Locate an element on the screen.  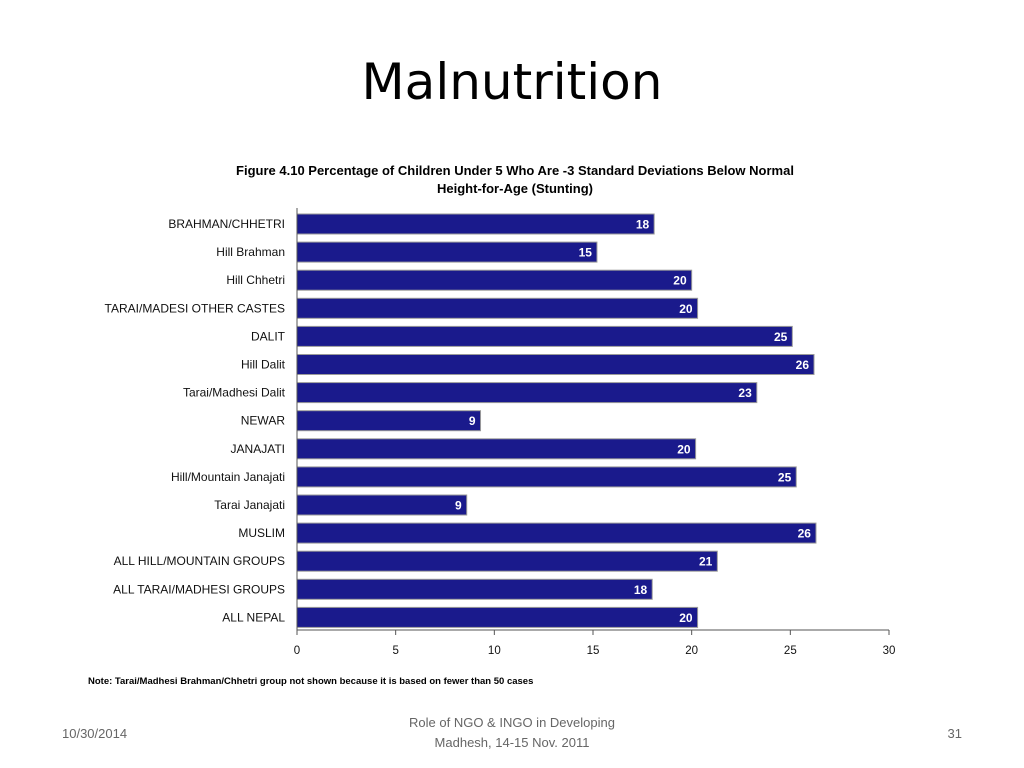
category-label: ALL NEPAL is located at coordinates (253, 617).